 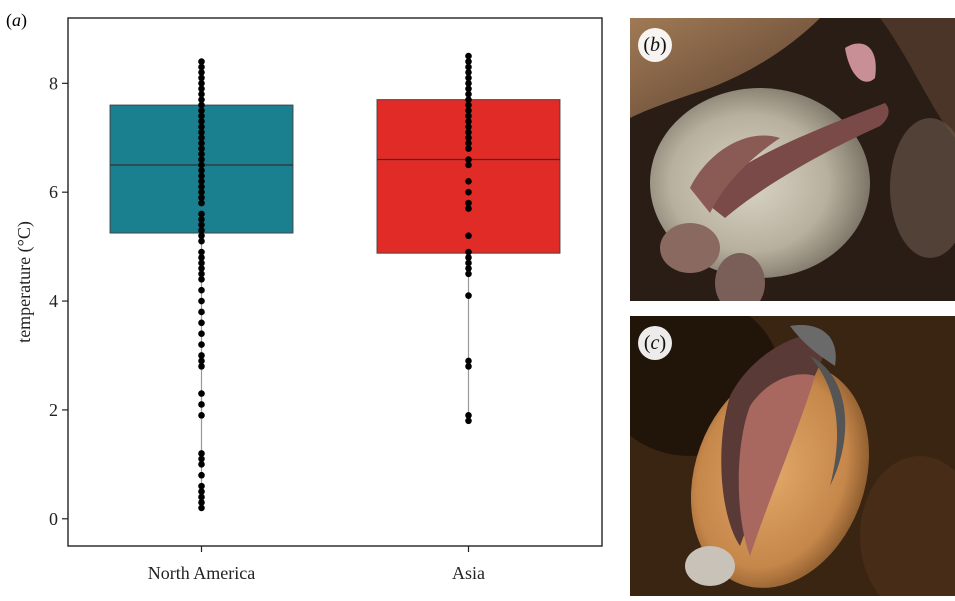 What do you see at coordinates (53, 410) in the screenshot?
I see `y-tick-label: 2` at bounding box center [53, 410].